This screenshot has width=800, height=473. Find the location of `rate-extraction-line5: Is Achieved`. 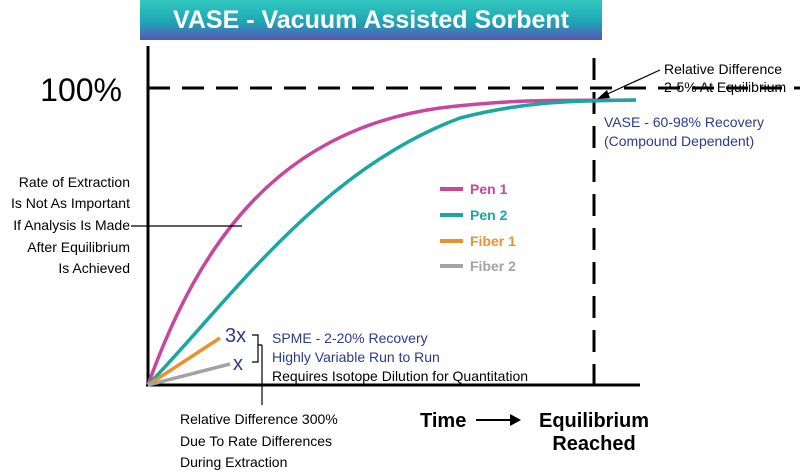

rate-extraction-line5: Is Achieved is located at coordinates (94, 268).